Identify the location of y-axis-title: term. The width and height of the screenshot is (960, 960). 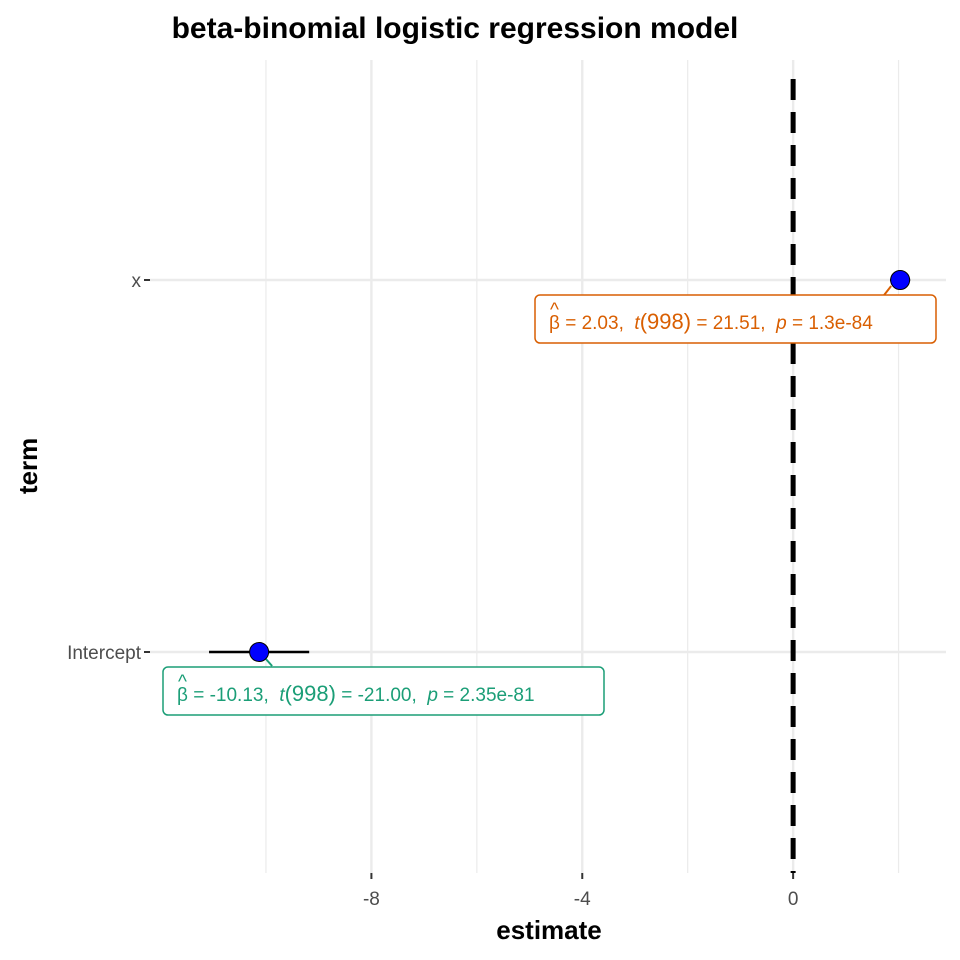
(28, 466).